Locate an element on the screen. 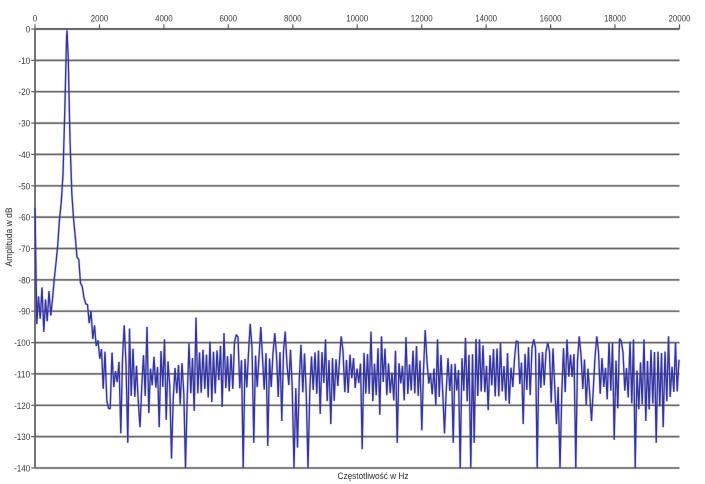 This screenshot has width=705, height=484. svg-text: -100 is located at coordinates (22, 343).